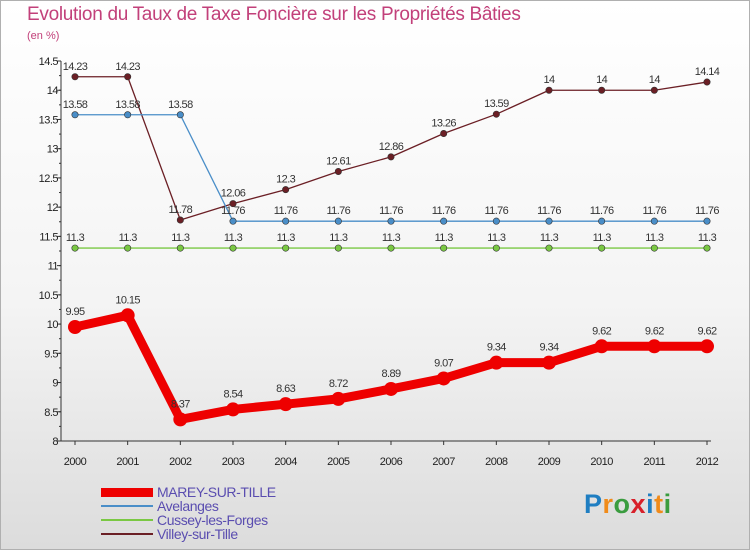  What do you see at coordinates (655, 462) in the screenshot?
I see `x-tick-label: 2011` at bounding box center [655, 462].